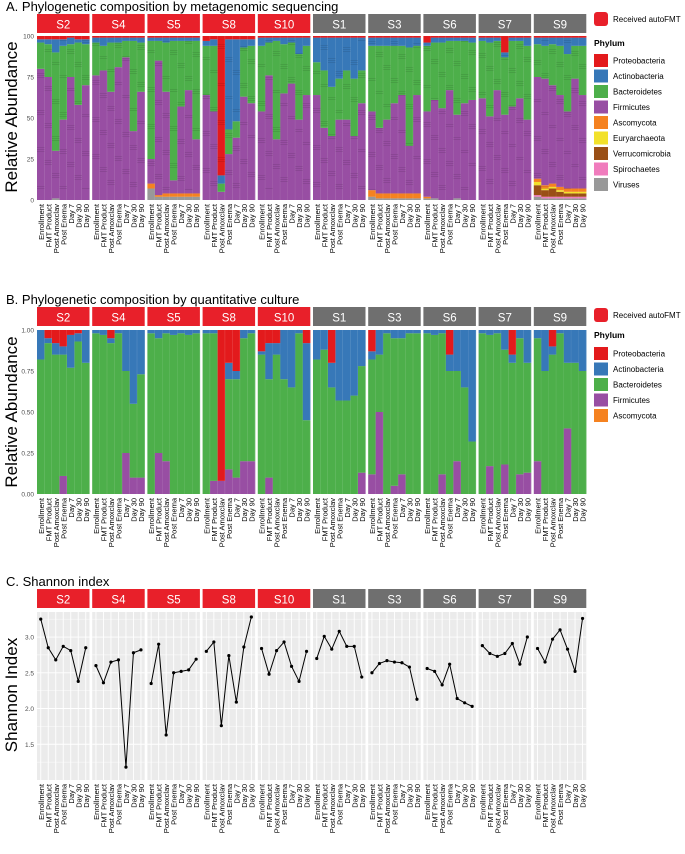 This screenshot has width=685, height=854. What do you see at coordinates (567, 195) in the screenshot?
I see `bar-segment-verrucomicrobia` at bounding box center [567, 195].